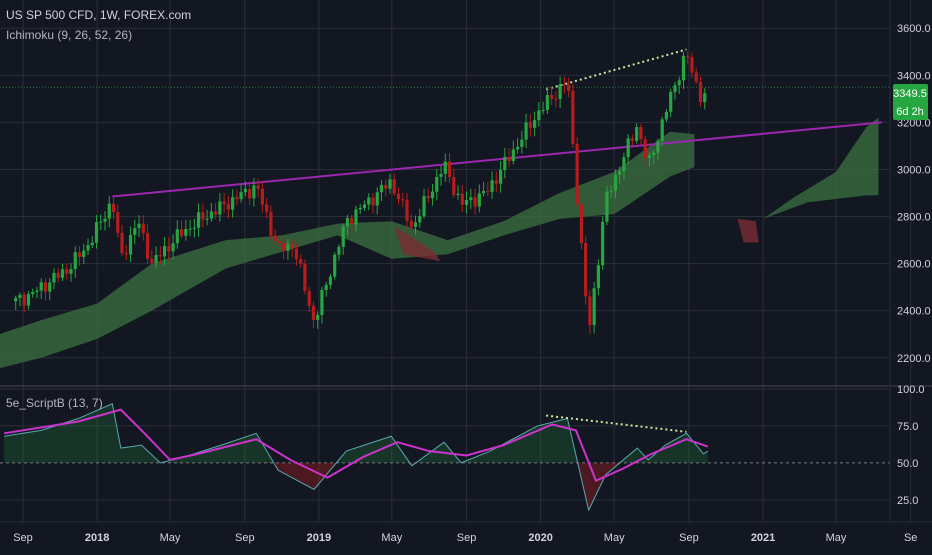 The height and width of the screenshot is (555, 932). What do you see at coordinates (910, 94) in the screenshot?
I see `current-price-label: 3349.5` at bounding box center [910, 94].